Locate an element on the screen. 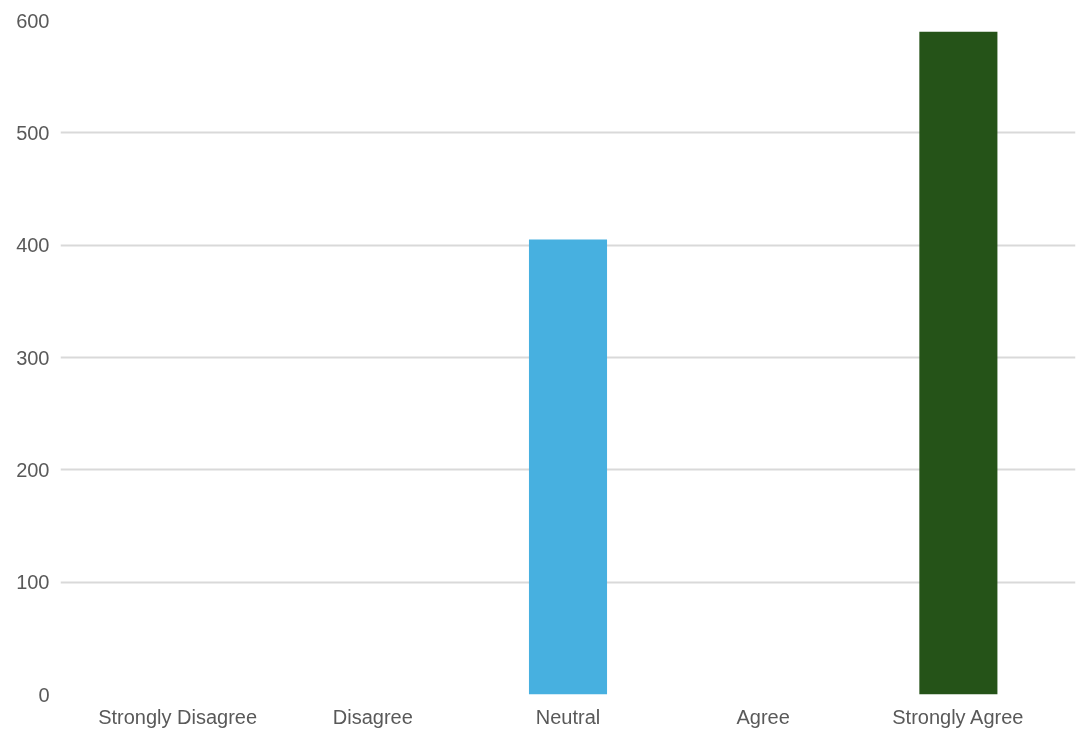 The height and width of the screenshot is (754, 1080). y-tick-label: 300 is located at coordinates (33, 357).